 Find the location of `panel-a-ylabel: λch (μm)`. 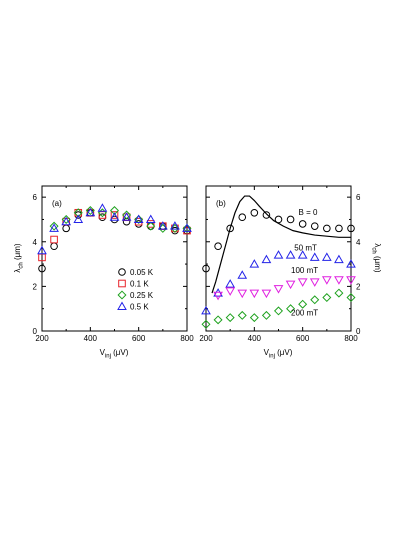

panel-a-ylabel: λch (μm) is located at coordinates (19, 258).